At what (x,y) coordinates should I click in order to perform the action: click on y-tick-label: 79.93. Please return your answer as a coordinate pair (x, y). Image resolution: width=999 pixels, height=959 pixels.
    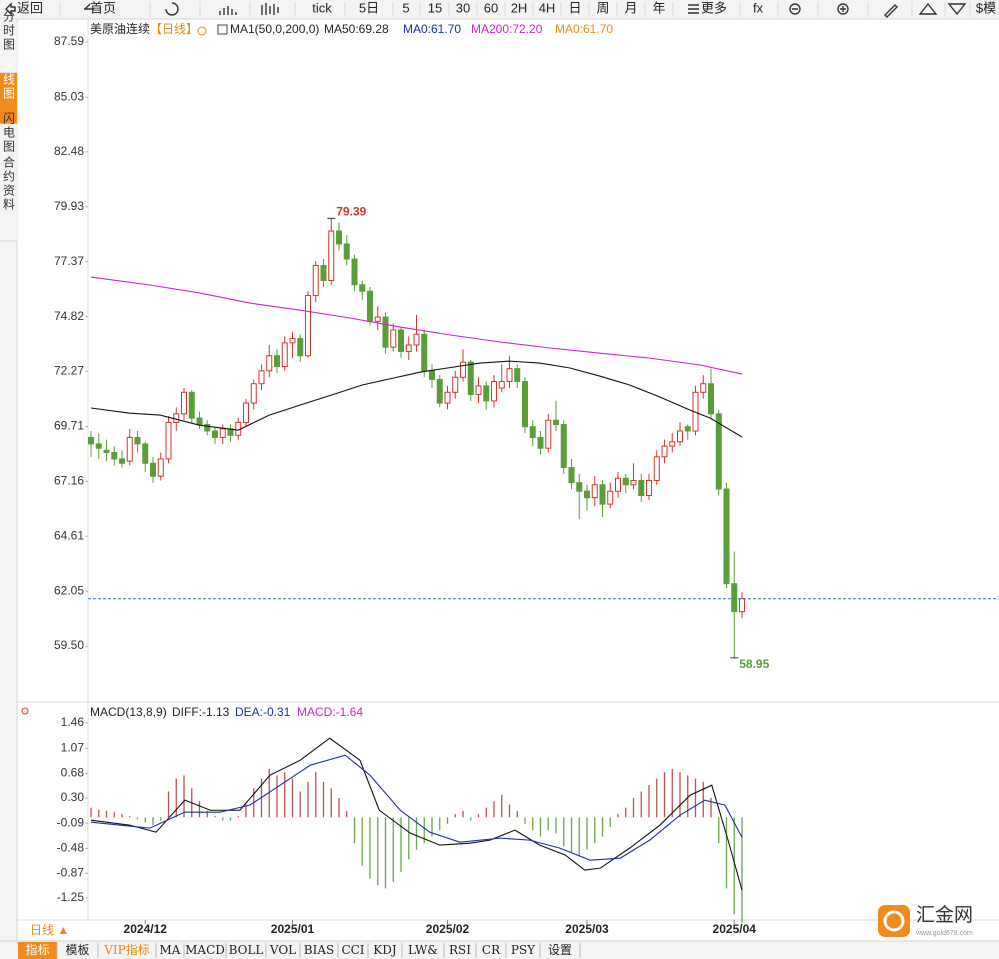
    Looking at the image, I should click on (69, 206).